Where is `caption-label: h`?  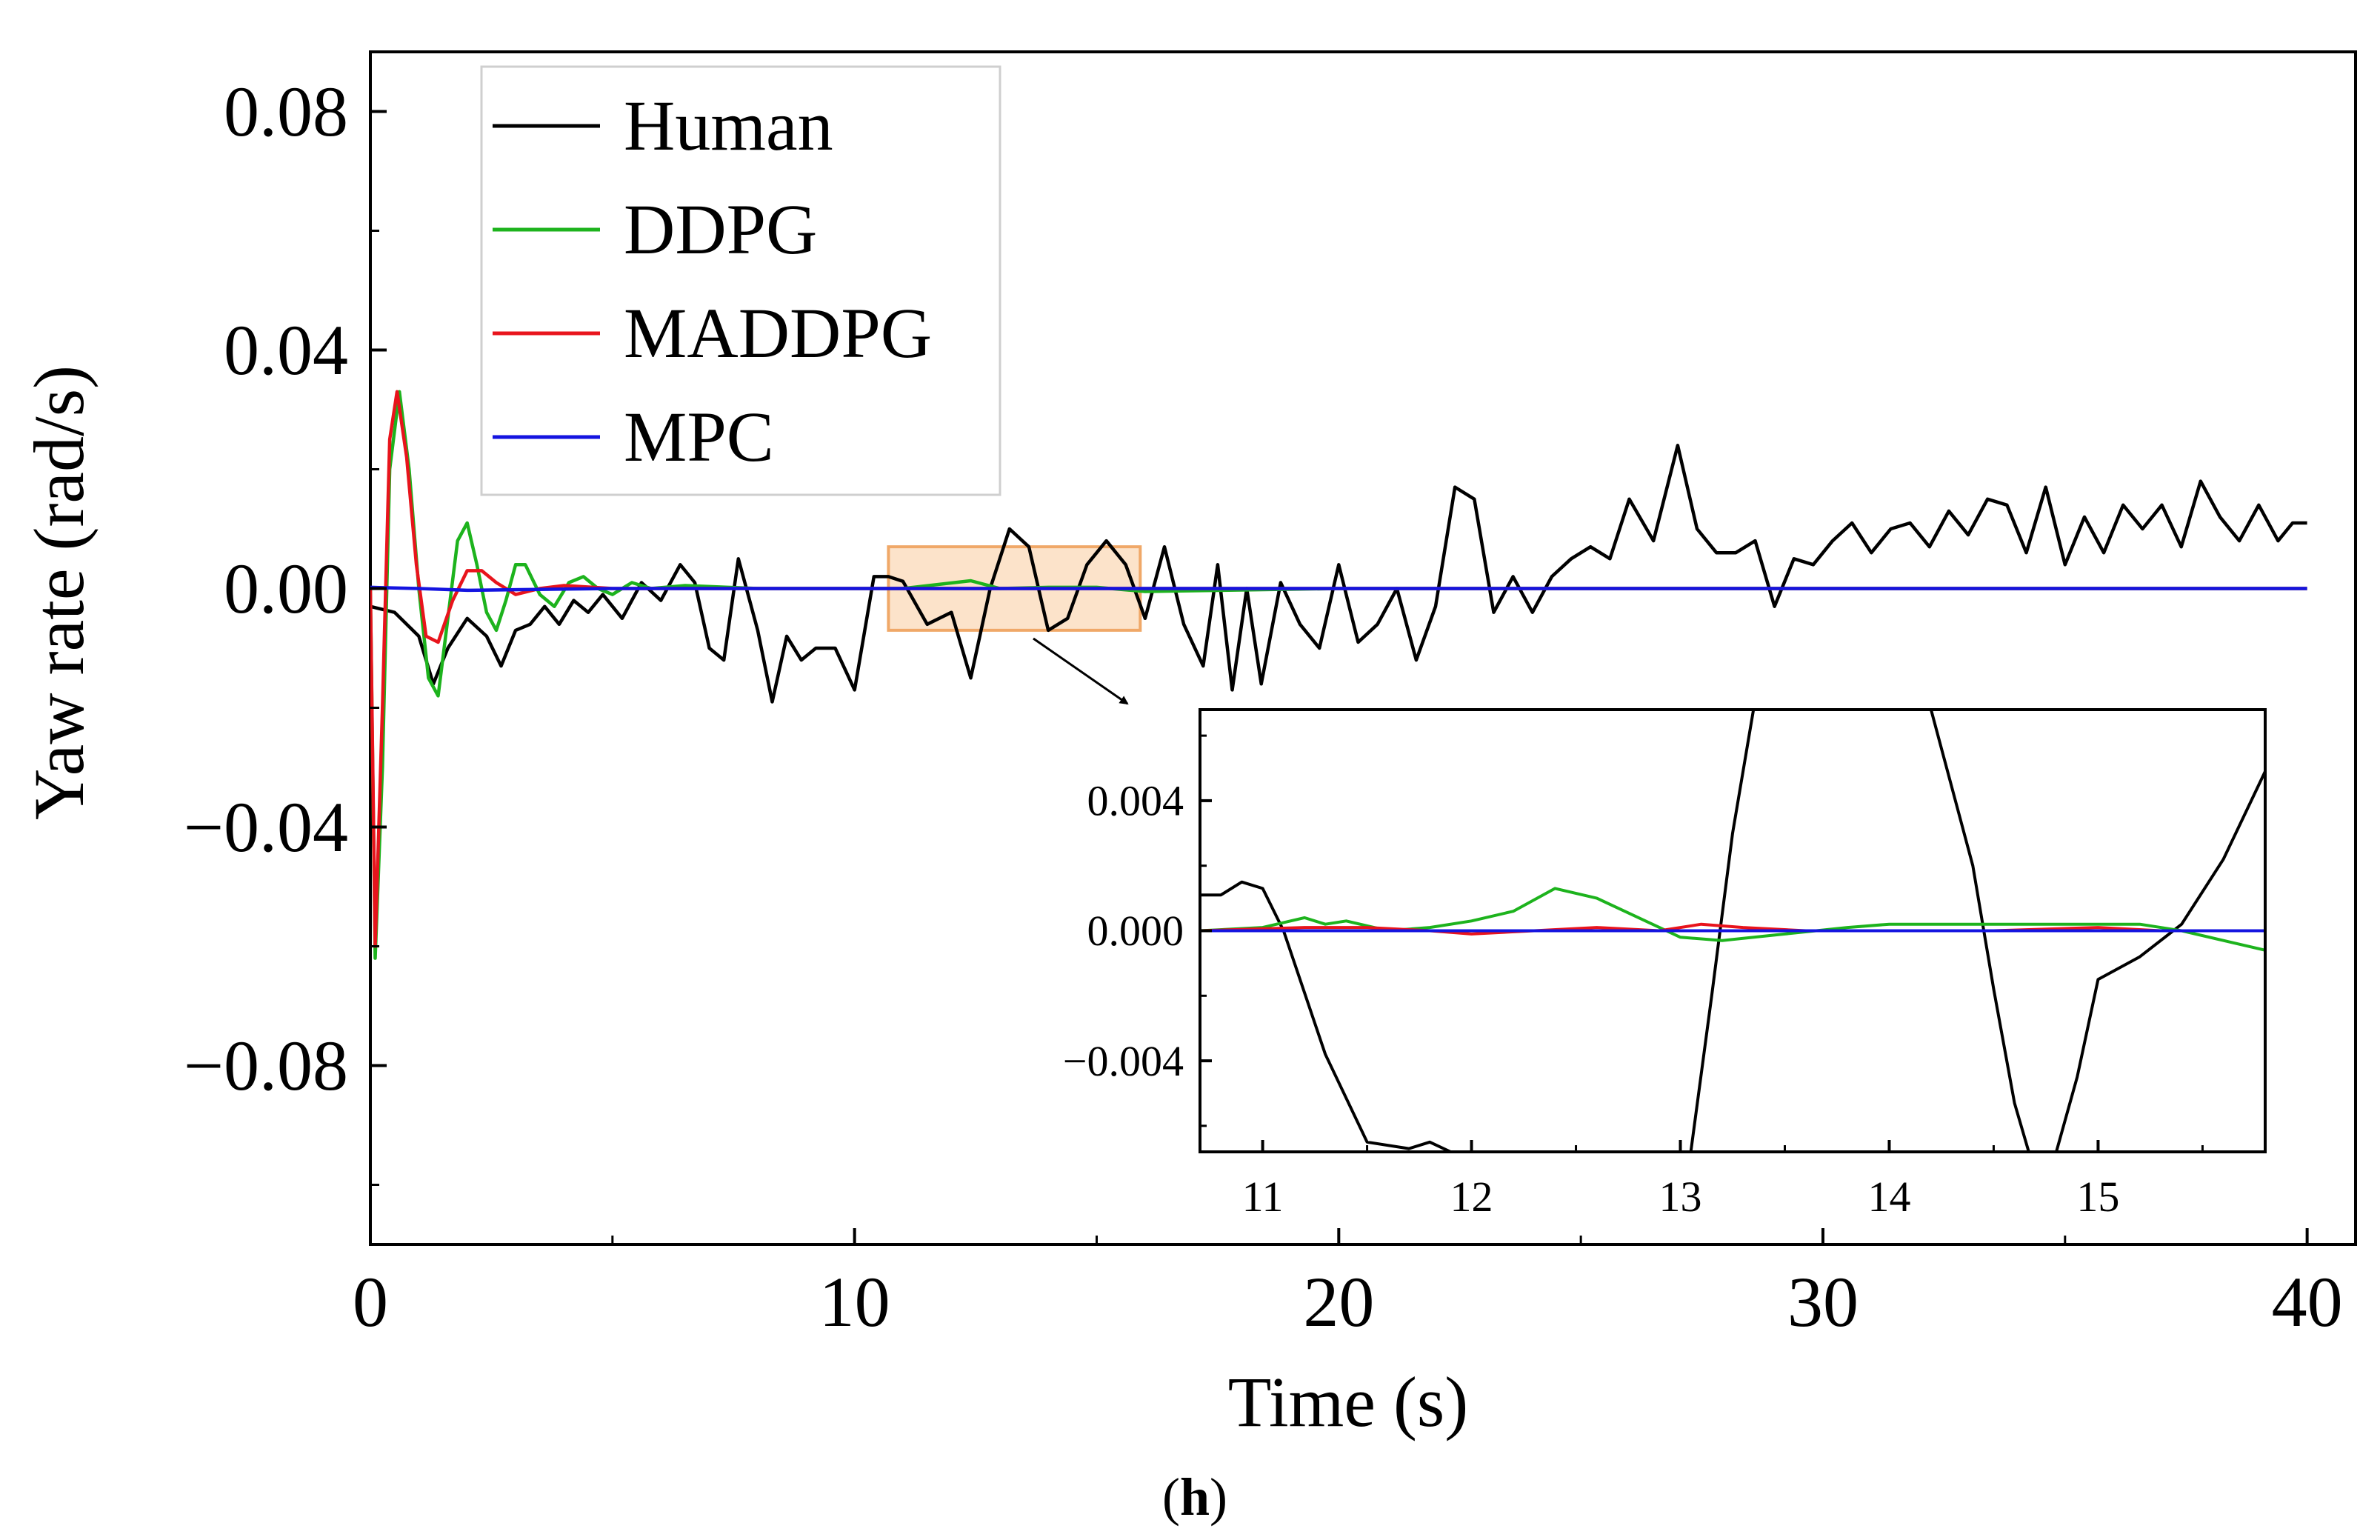
caption-label: h is located at coordinates (1195, 1497).